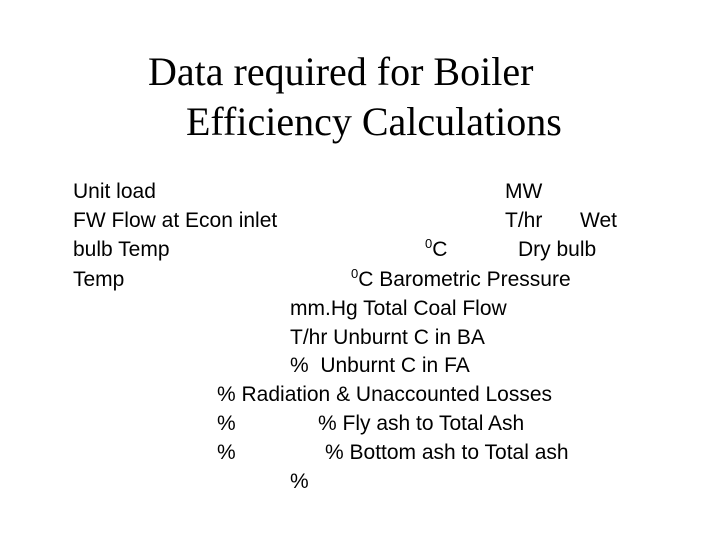  I want to click on title-line: Data required for Boiler, so click(341, 71).